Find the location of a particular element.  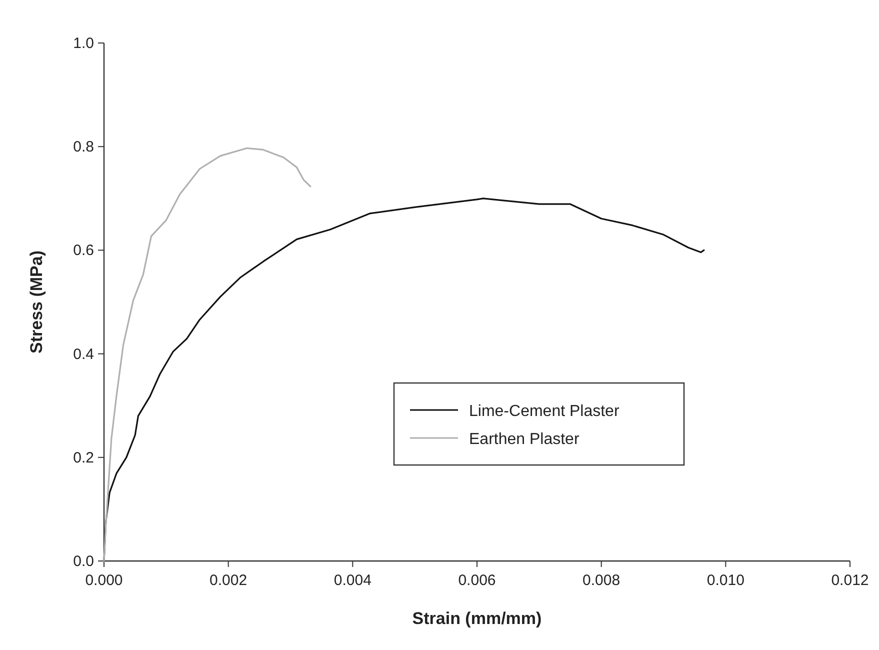

x-tick-label: 0.012 is located at coordinates (850, 580).